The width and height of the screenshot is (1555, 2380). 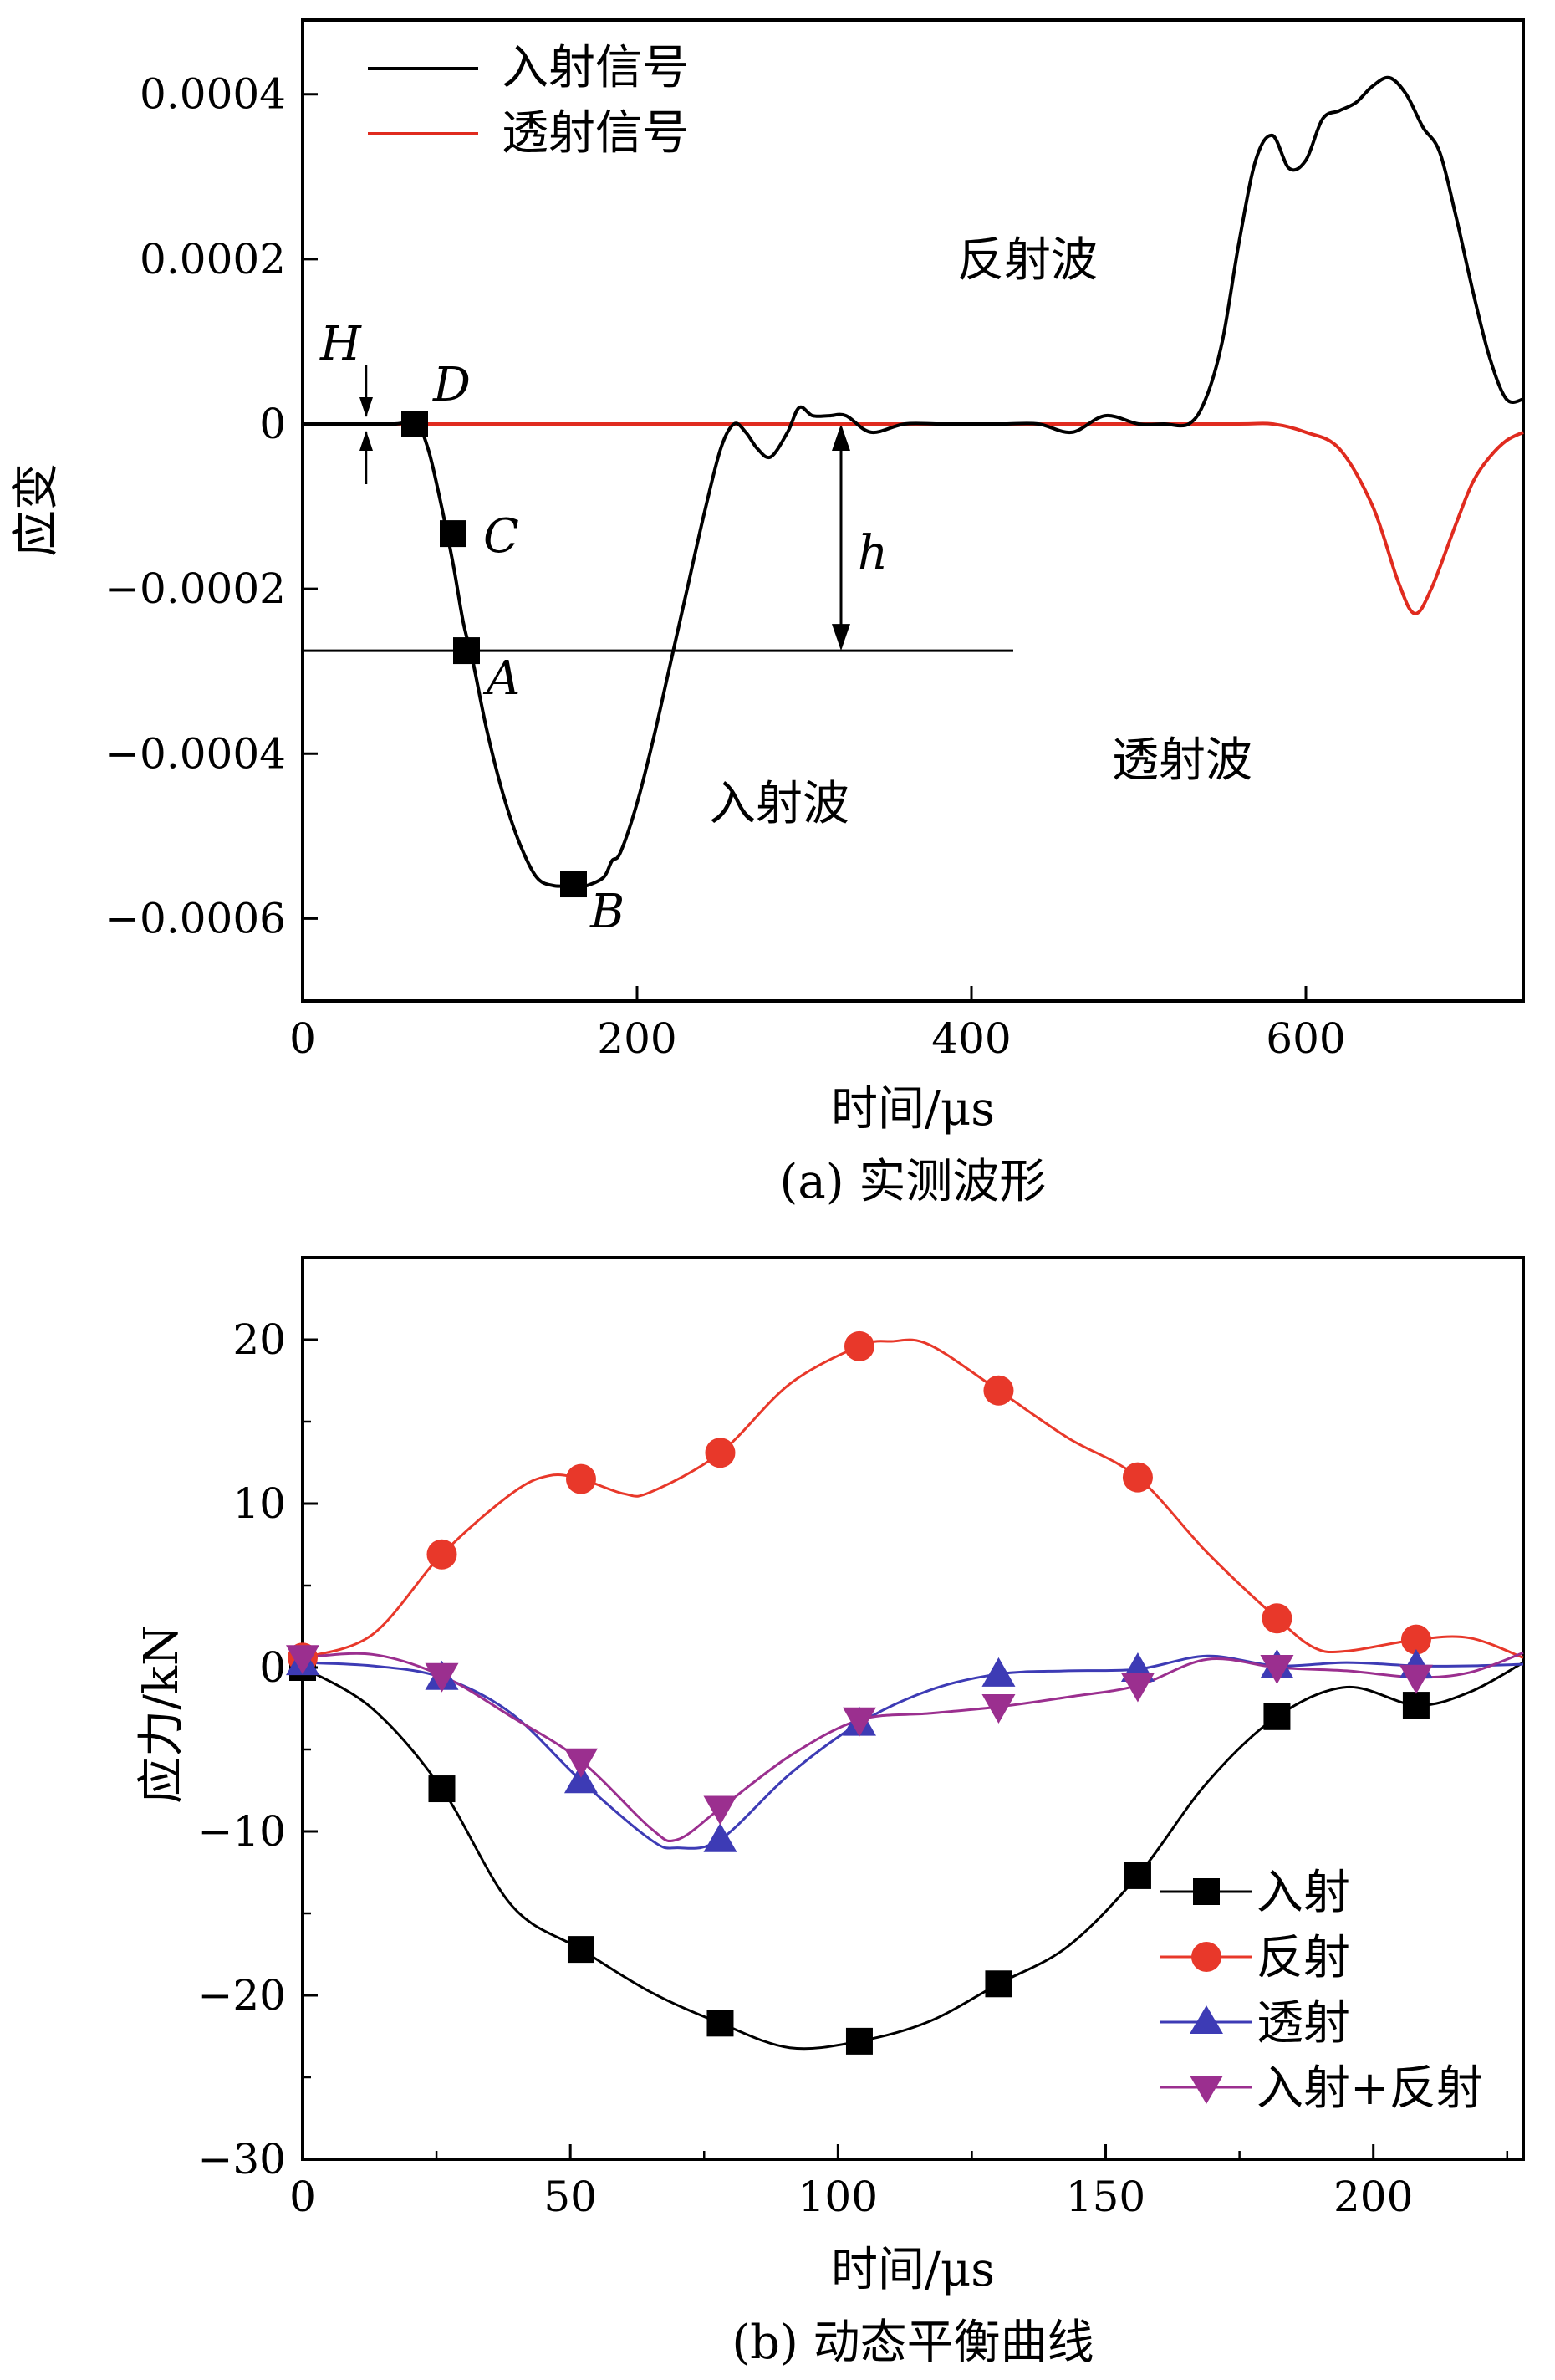 I want to click on legend-a-incident-label: 入射信号, so click(x=595, y=68).